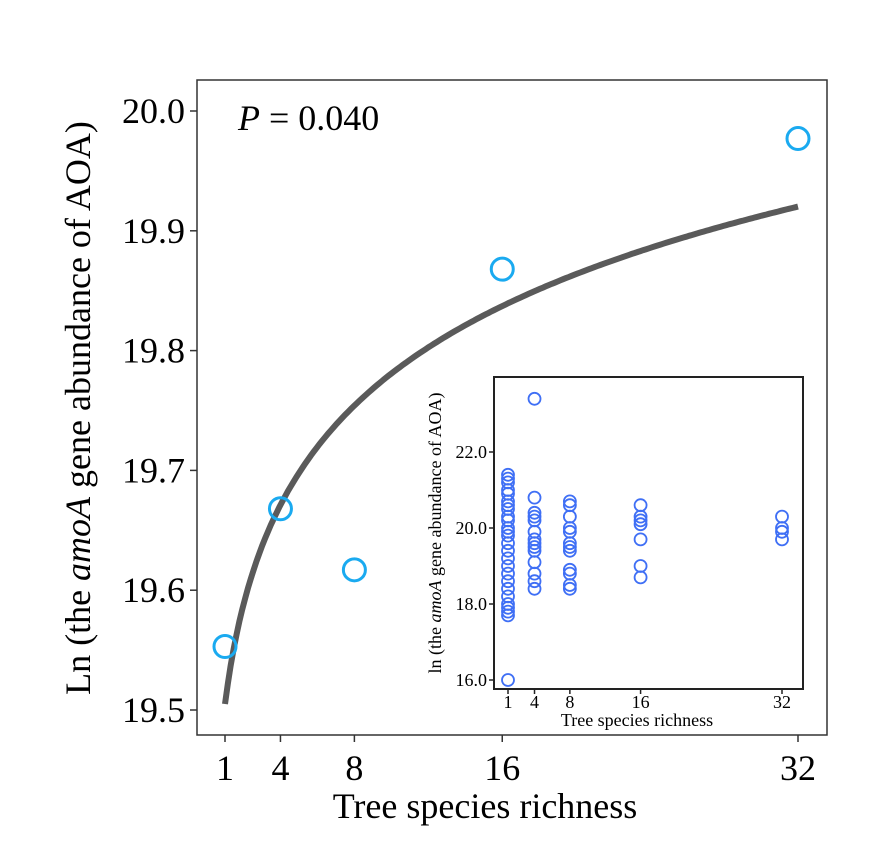 The height and width of the screenshot is (857, 891). Describe the element at coordinates (153, 111) in the screenshot. I see `y-tick-label: 20.0` at that location.